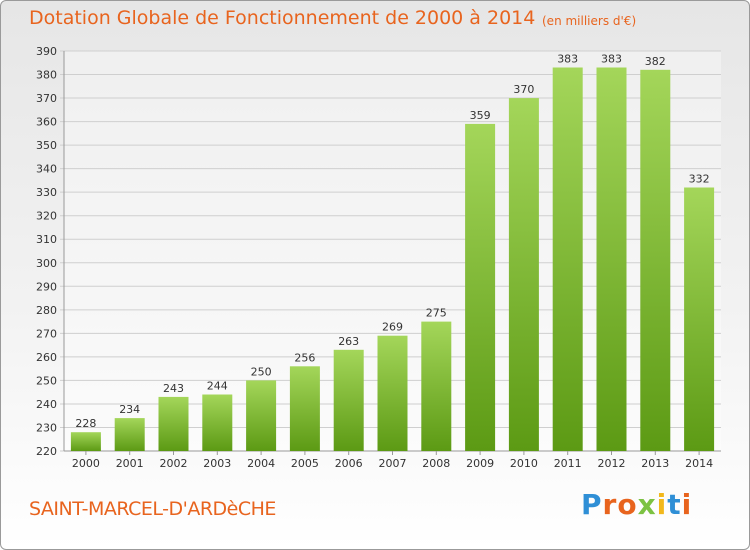 The width and height of the screenshot is (750, 550). Describe the element at coordinates (46, 192) in the screenshot. I see `y-tick-label: 330` at that location.